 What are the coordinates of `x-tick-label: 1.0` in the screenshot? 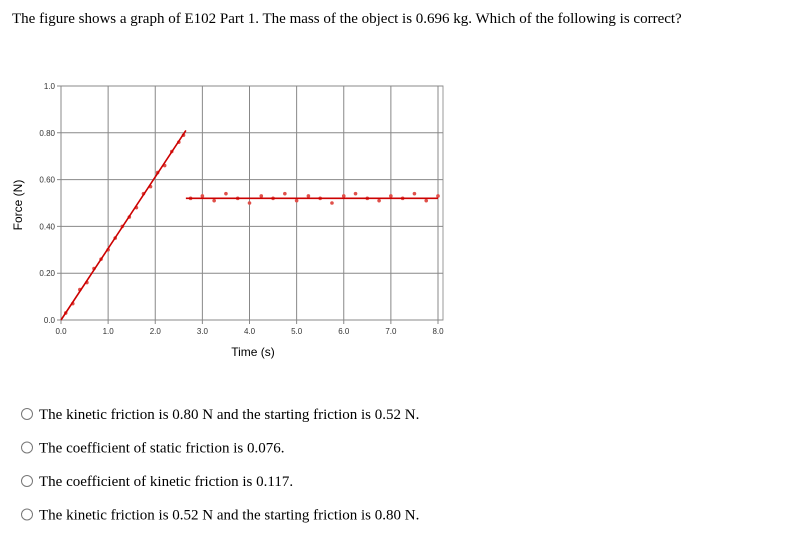 It's located at (109, 331).